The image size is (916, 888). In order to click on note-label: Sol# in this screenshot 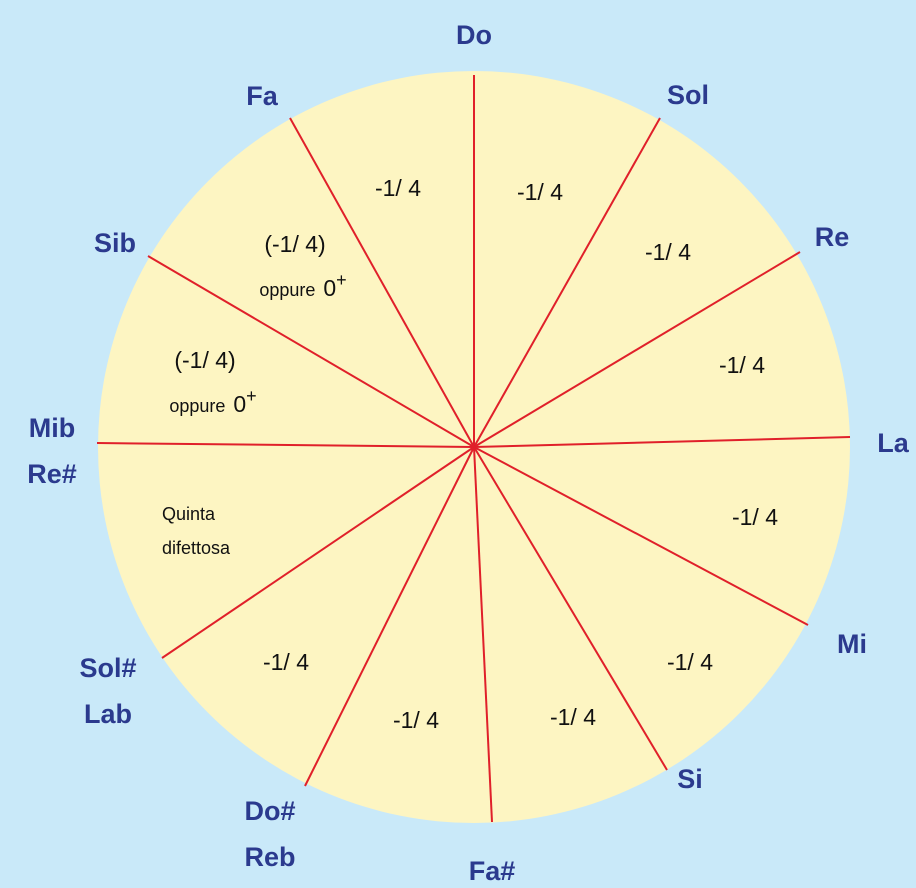, I will do `click(107, 668)`.